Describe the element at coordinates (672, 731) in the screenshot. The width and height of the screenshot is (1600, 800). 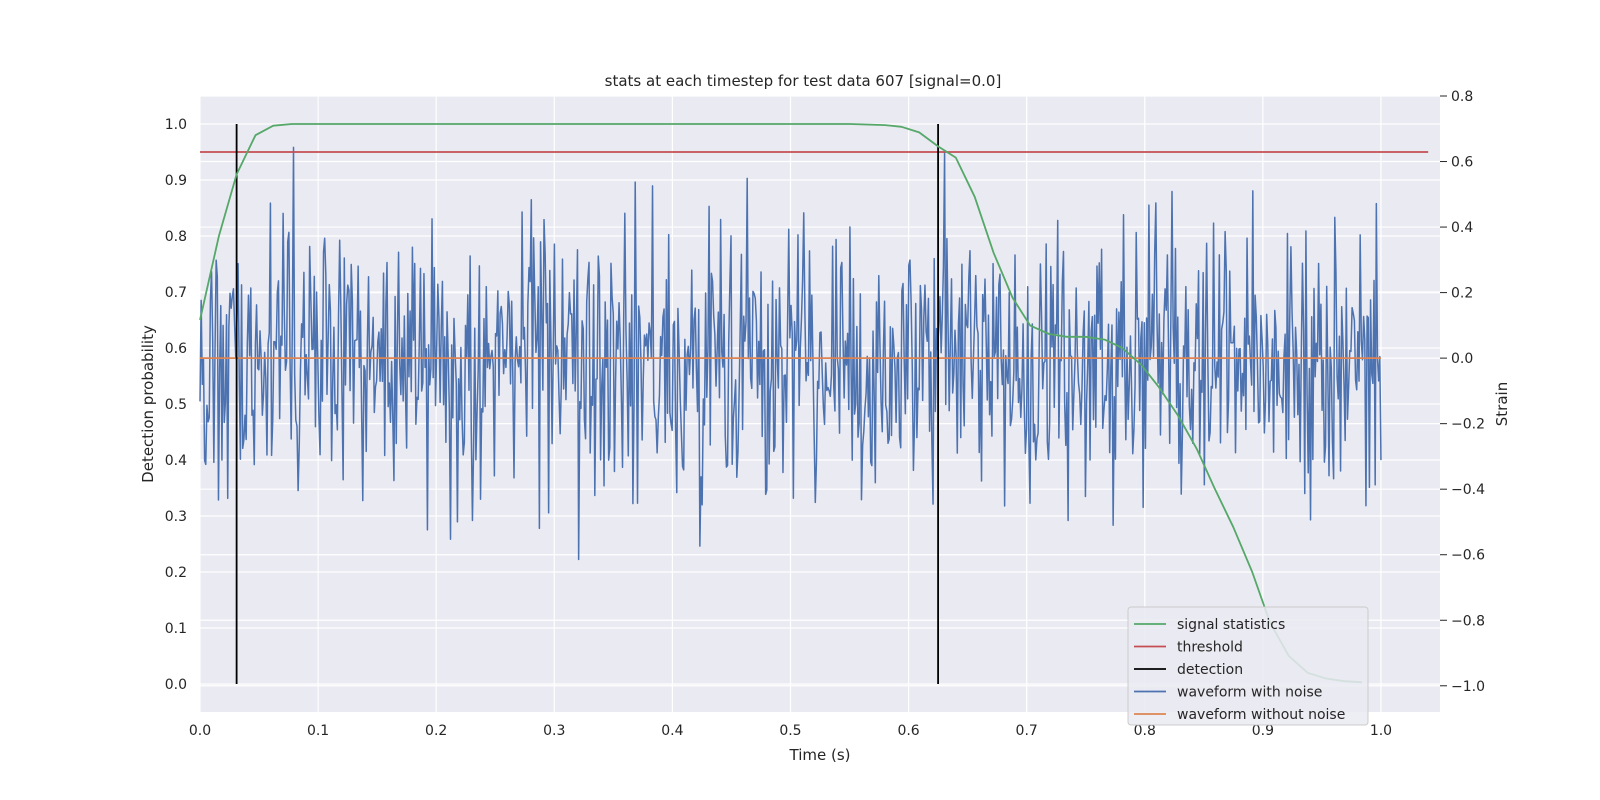
I see `x-tick-label: 0.4` at that location.